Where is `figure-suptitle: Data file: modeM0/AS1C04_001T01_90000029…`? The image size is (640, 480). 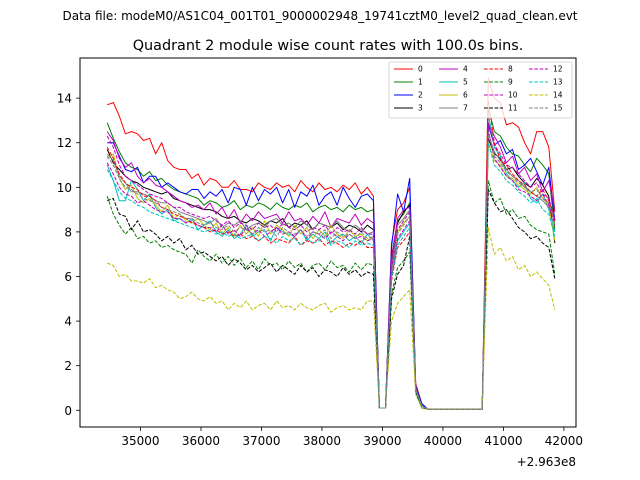
figure-suptitle: Data file: modeM0/AS1C04_001T01_90000029… is located at coordinates (319, 16).